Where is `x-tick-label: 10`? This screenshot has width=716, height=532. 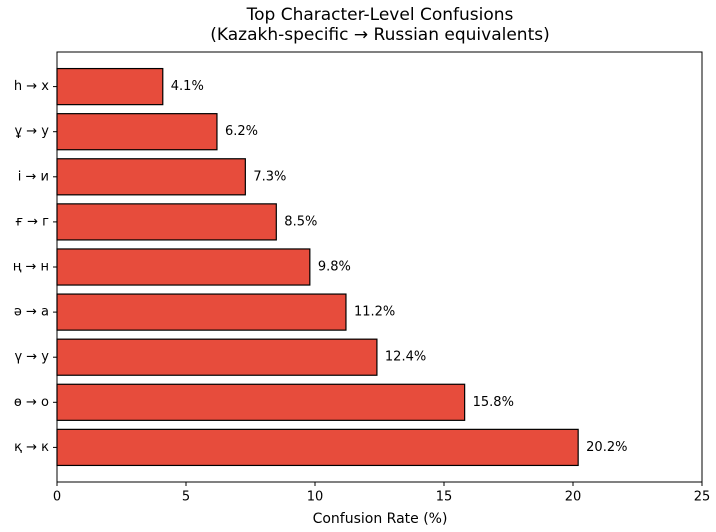 x-tick-label: 10 is located at coordinates (315, 497).